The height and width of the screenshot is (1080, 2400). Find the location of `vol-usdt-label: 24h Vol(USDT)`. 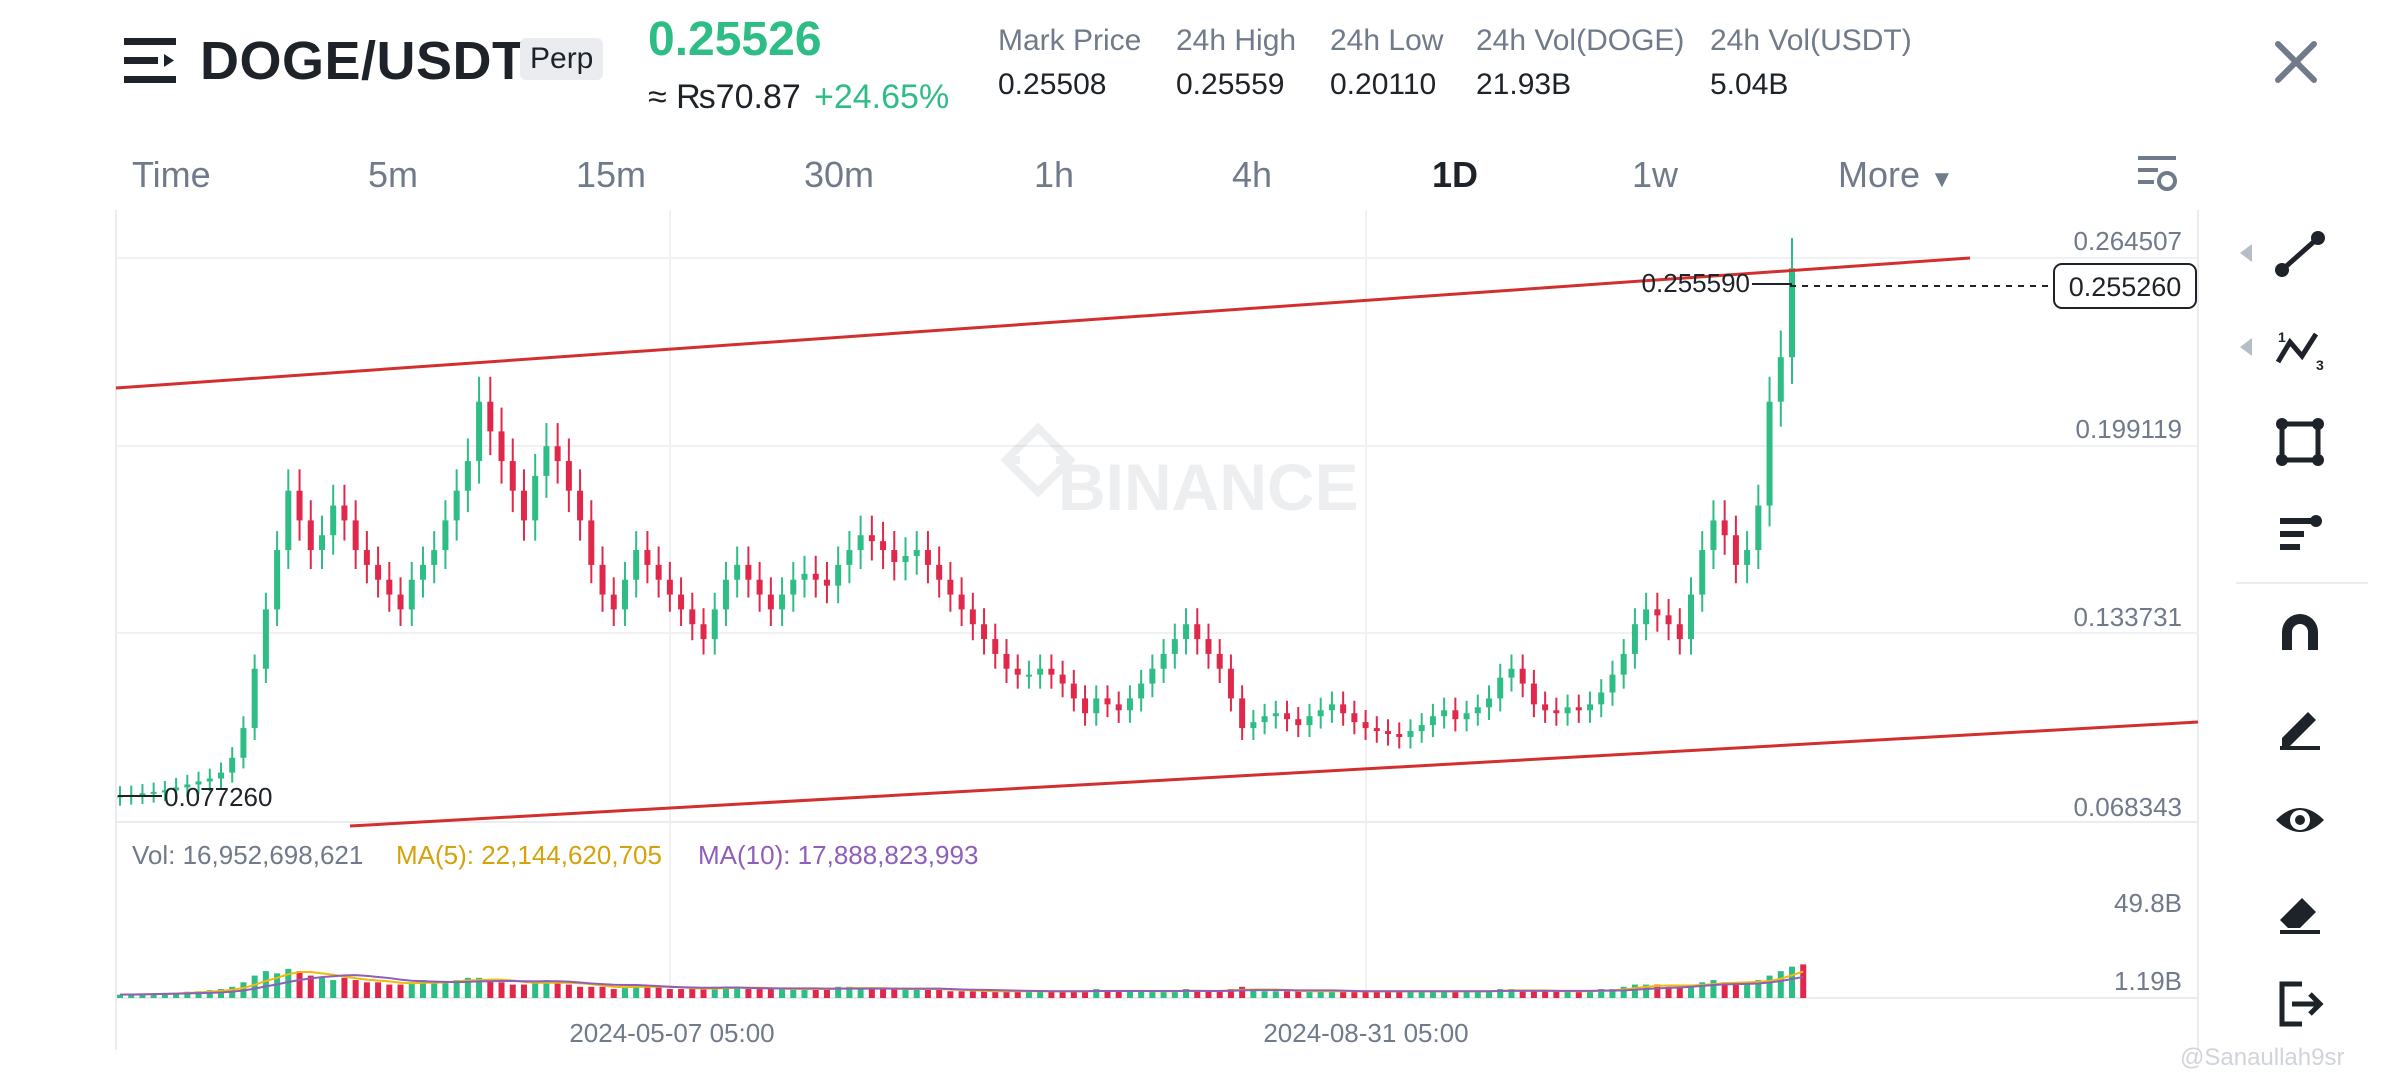

vol-usdt-label: 24h Vol(USDT) is located at coordinates (1811, 40).